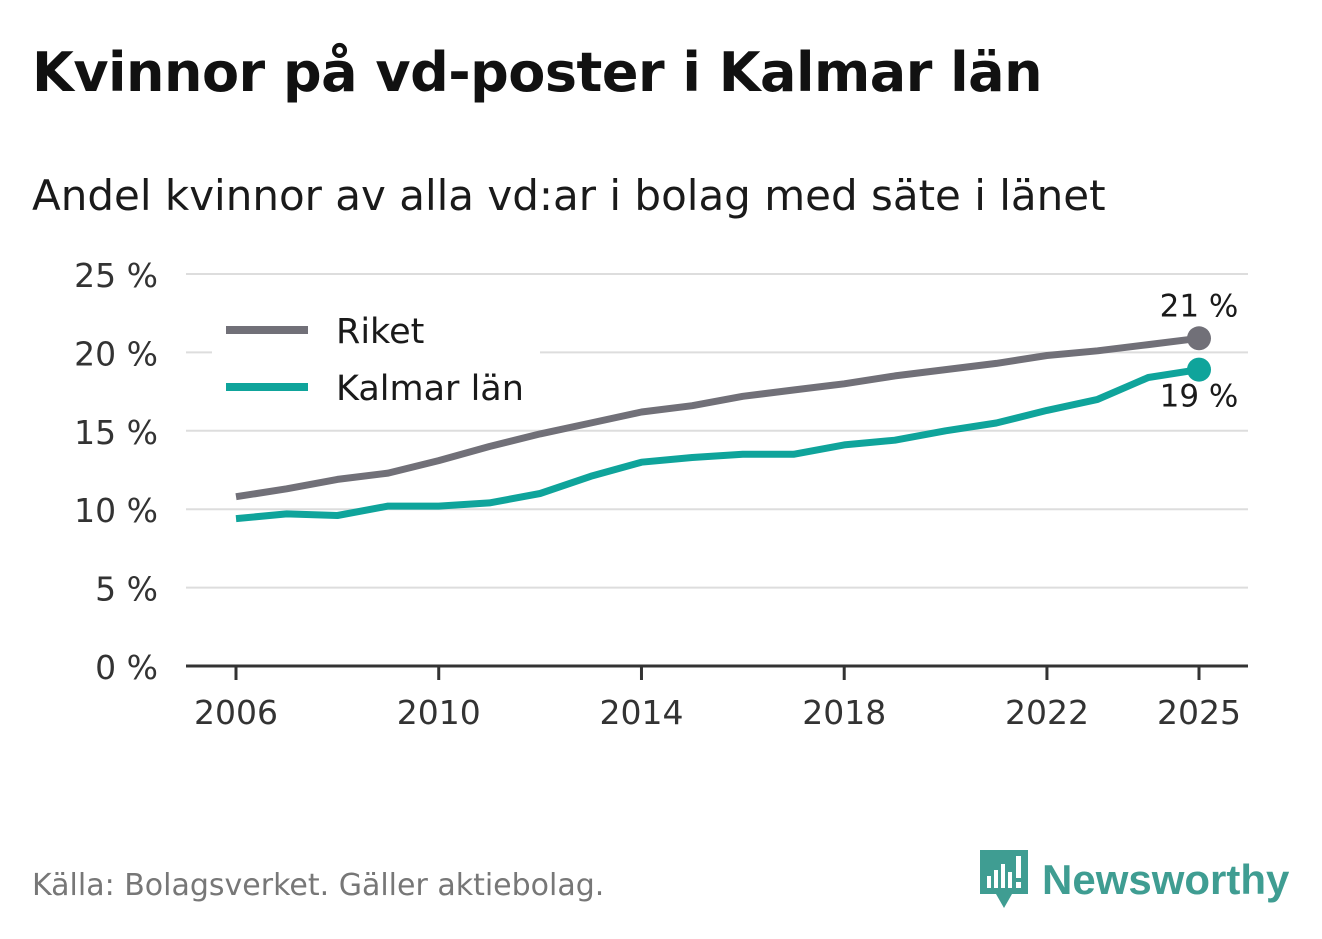  I want to click on y-tick-label: 20 %, so click(116, 353).